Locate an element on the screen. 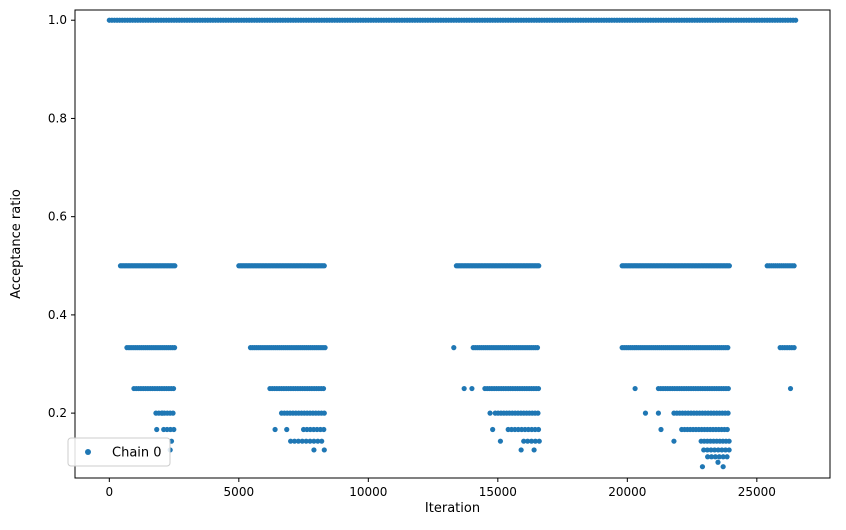 Image resolution: width=846 pixels, height=530 pixels. x-axis-label: Iteration is located at coordinates (452, 508).